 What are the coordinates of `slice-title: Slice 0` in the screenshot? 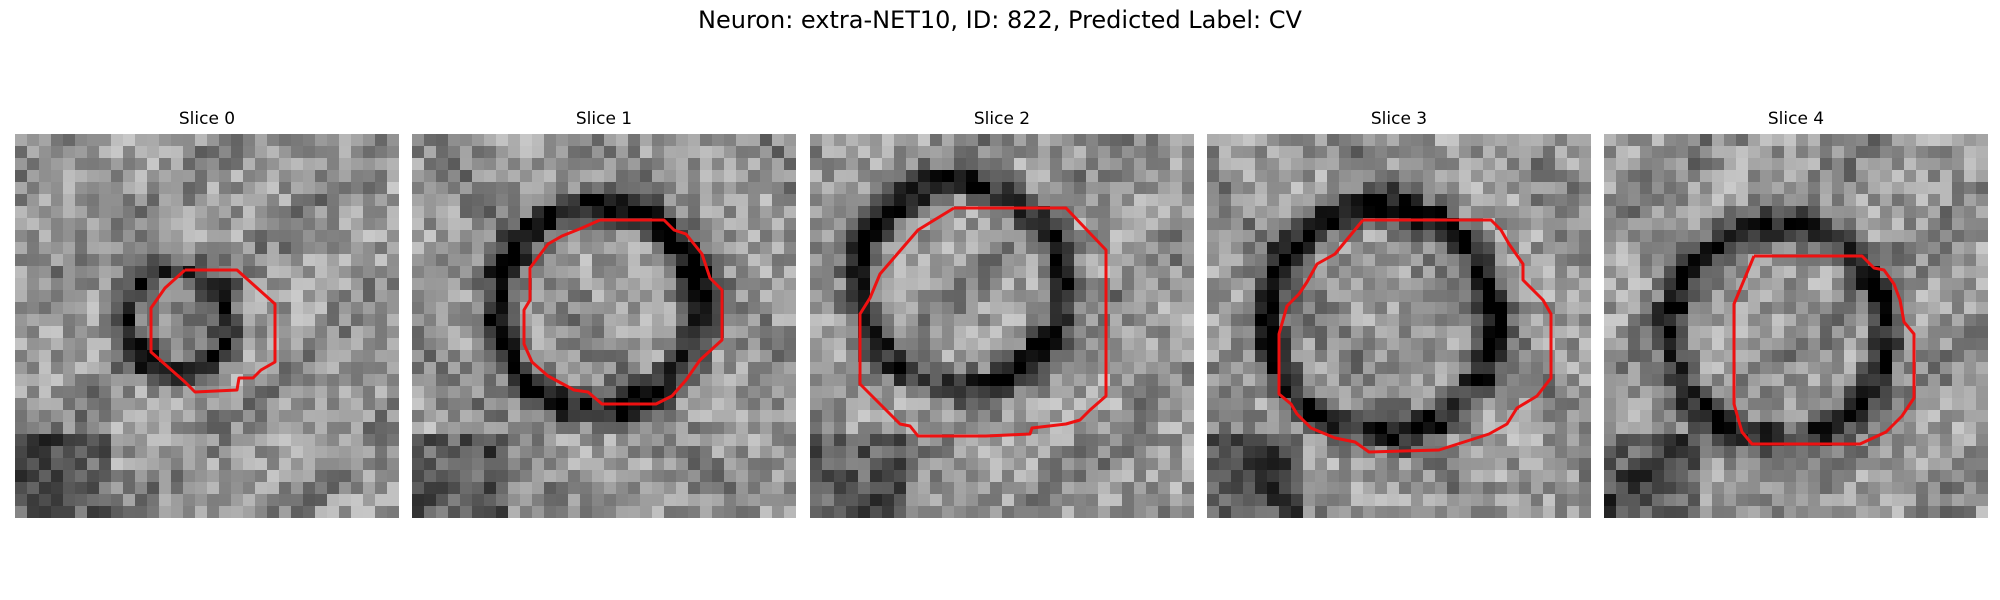 It's located at (207, 119).